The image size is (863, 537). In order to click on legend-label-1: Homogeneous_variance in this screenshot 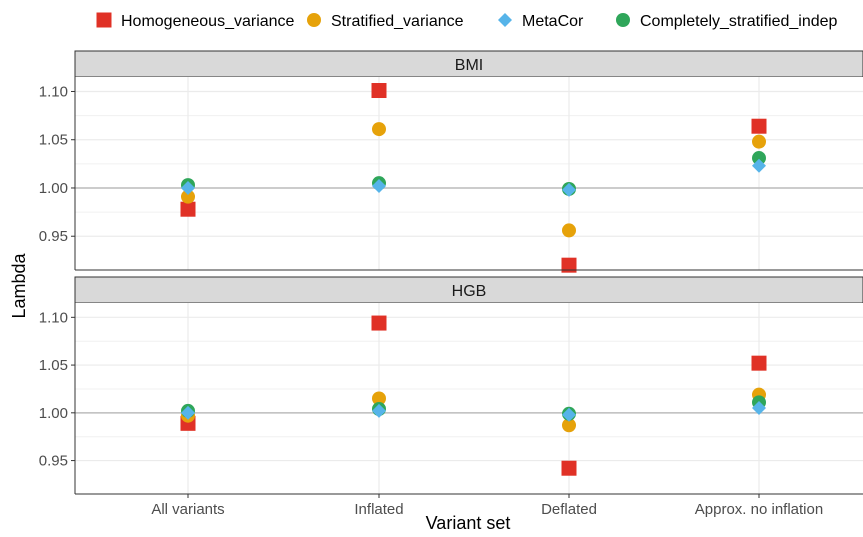, I will do `click(208, 21)`.